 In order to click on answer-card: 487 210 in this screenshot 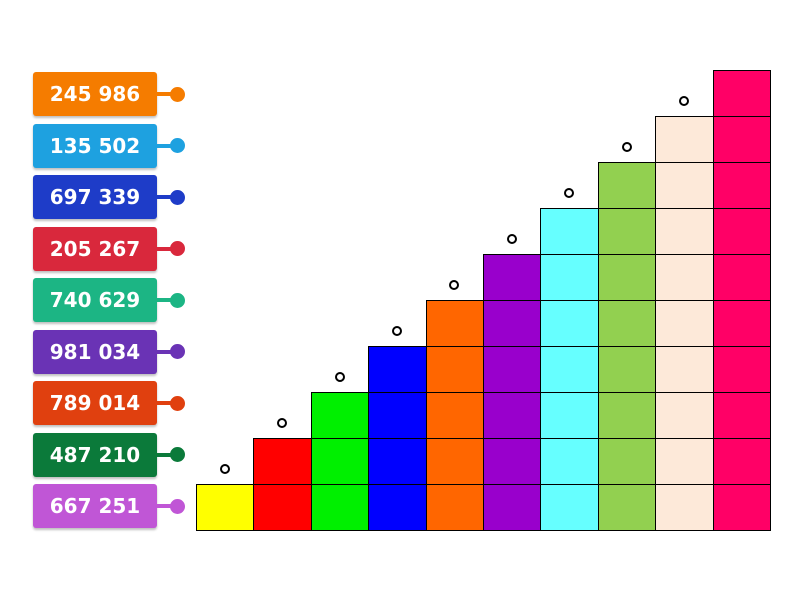, I will do `click(95, 454)`.